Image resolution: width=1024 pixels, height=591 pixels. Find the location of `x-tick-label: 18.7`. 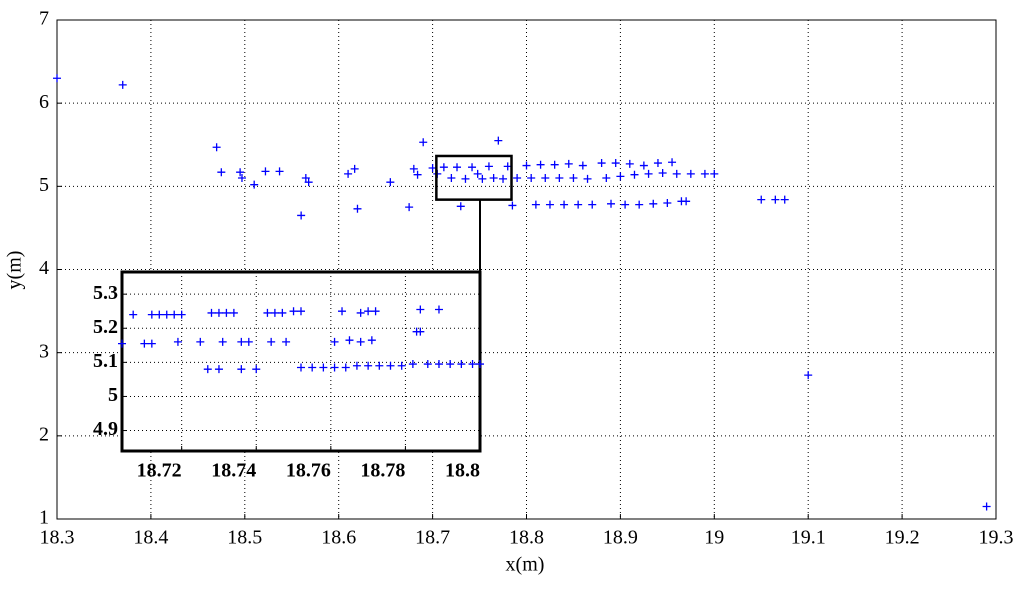

x-tick-label: 18.7 is located at coordinates (432, 538).